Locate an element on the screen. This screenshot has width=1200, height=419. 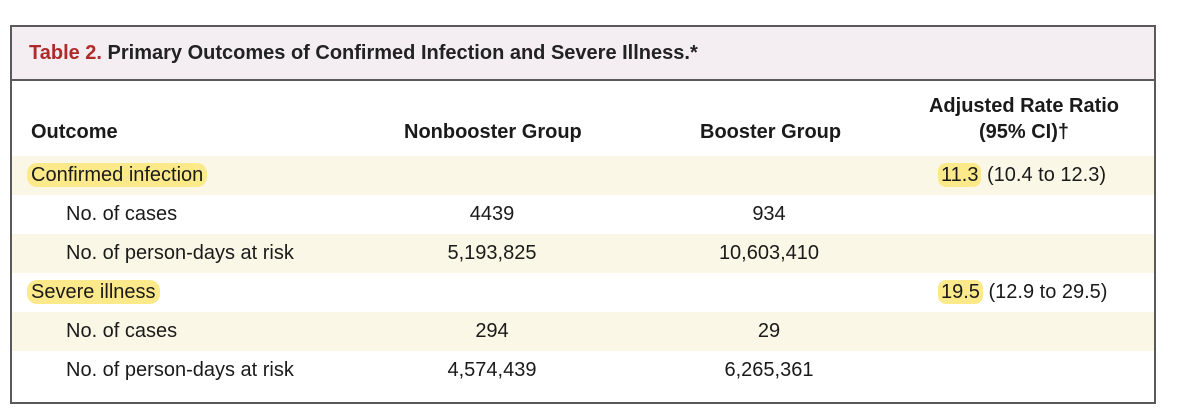
table-row: Severe illness 19.5 (12.9 to 29.5) is located at coordinates (583, 292).